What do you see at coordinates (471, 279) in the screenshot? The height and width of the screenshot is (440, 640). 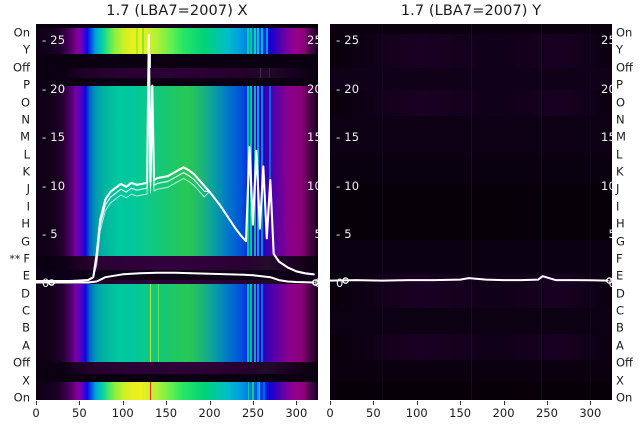 I see `overlay-trace-y` at bounding box center [471, 279].